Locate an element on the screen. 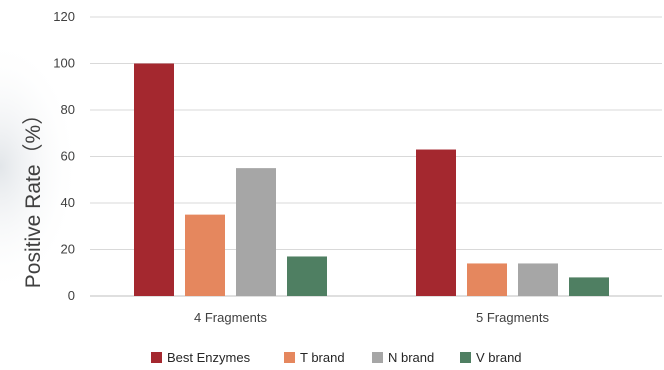  legend-label: T brand is located at coordinates (322, 357).